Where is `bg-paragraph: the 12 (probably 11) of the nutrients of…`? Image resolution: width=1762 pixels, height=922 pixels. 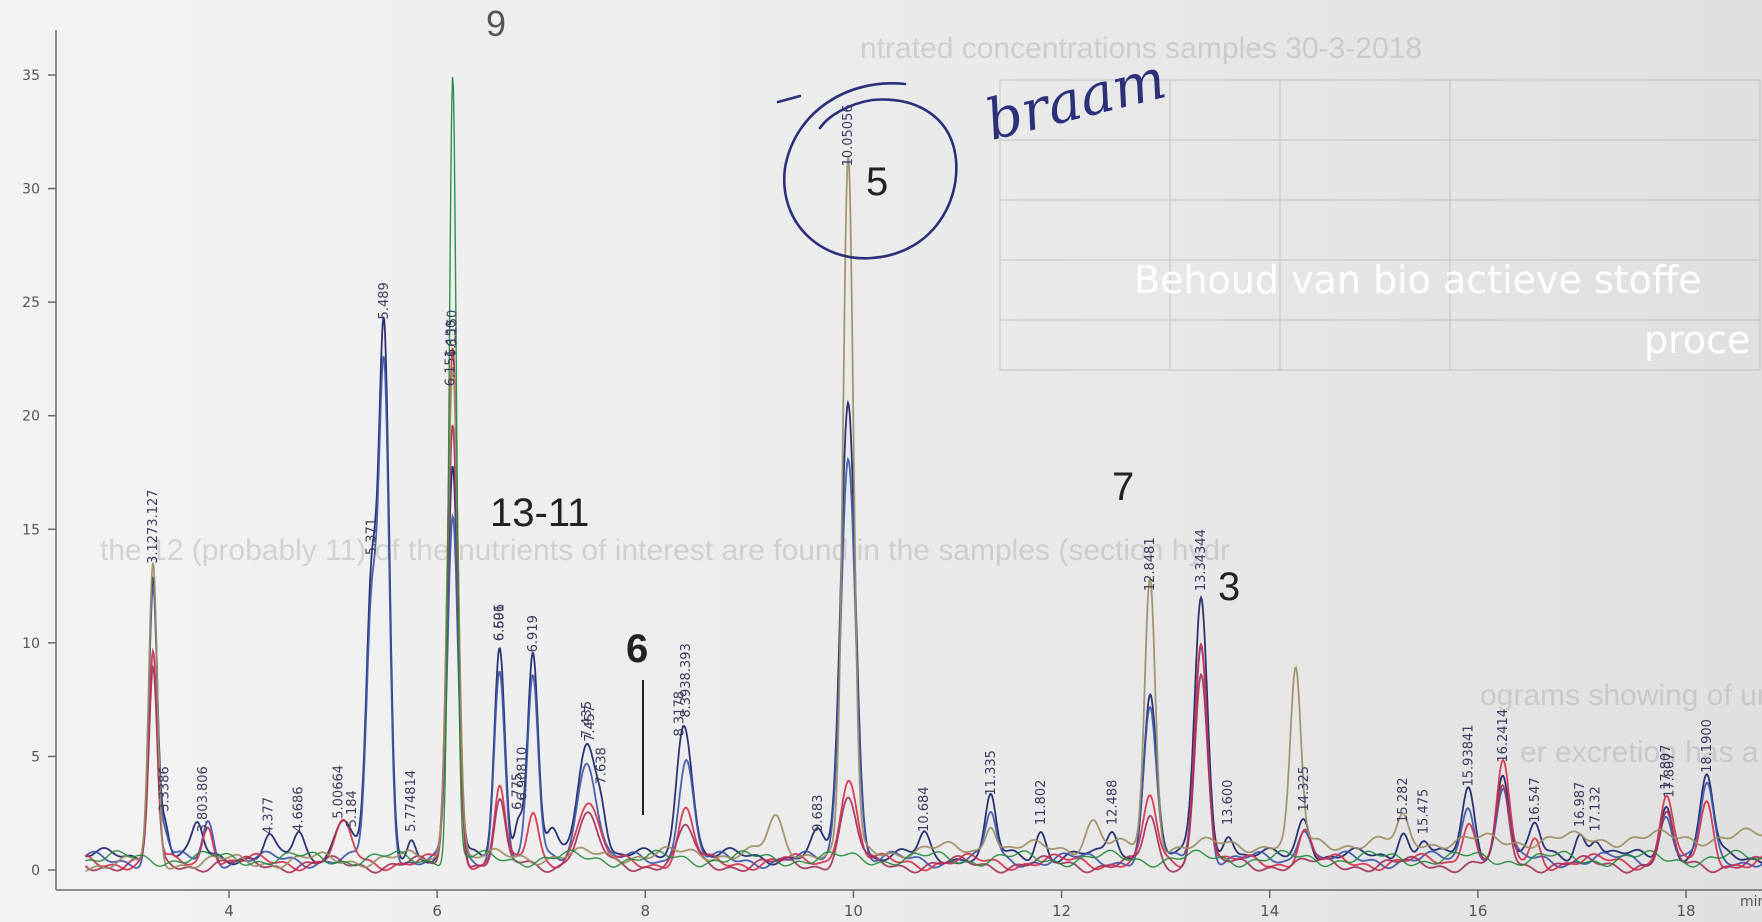 bg-paragraph: the 12 (probably 11) of the nutrients of… is located at coordinates (665, 550).